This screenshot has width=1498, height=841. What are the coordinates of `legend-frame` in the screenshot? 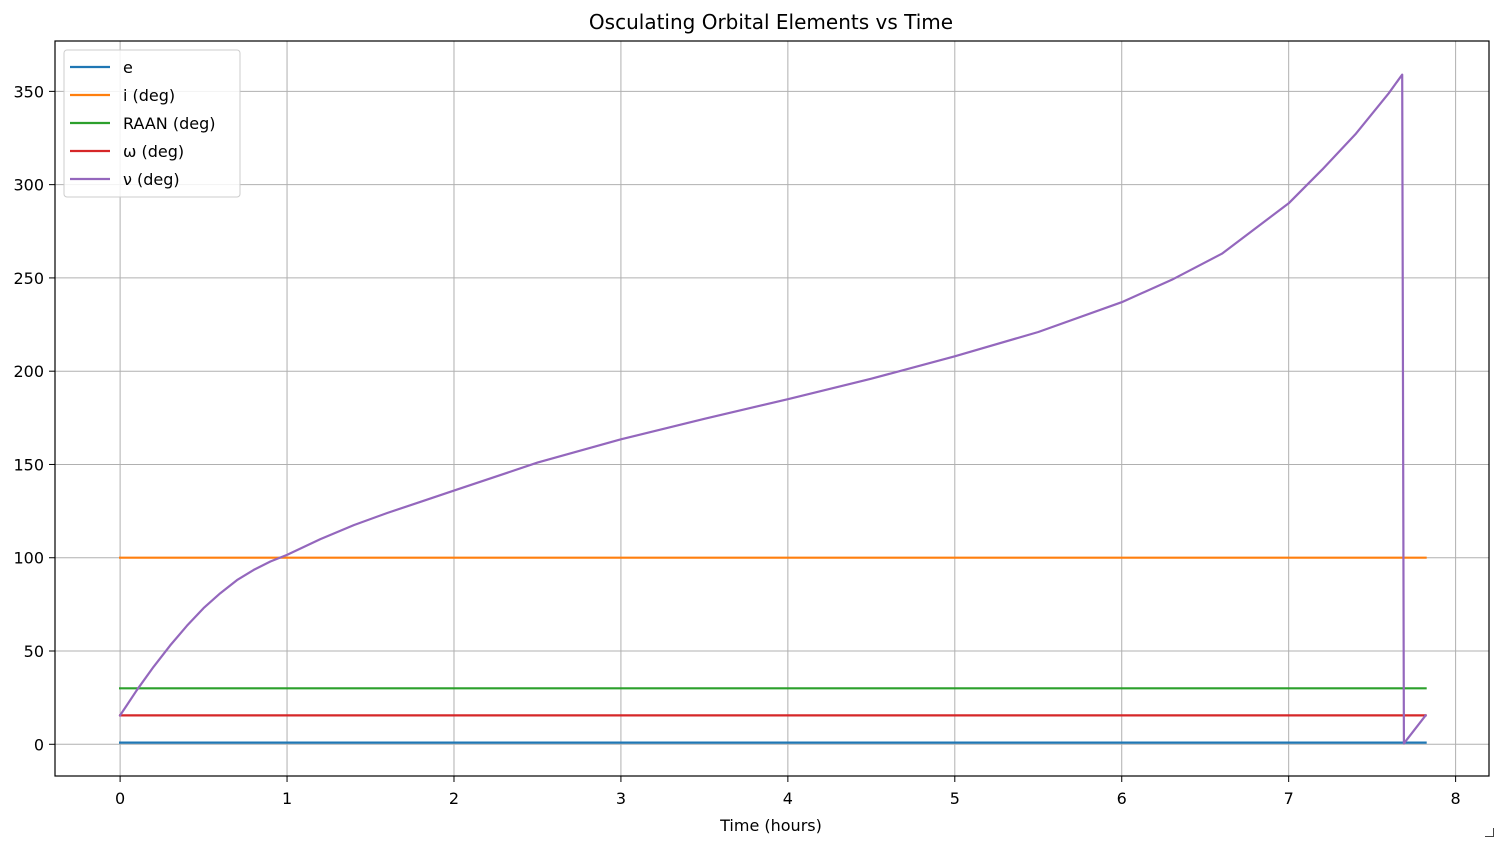 It's located at (152, 123).